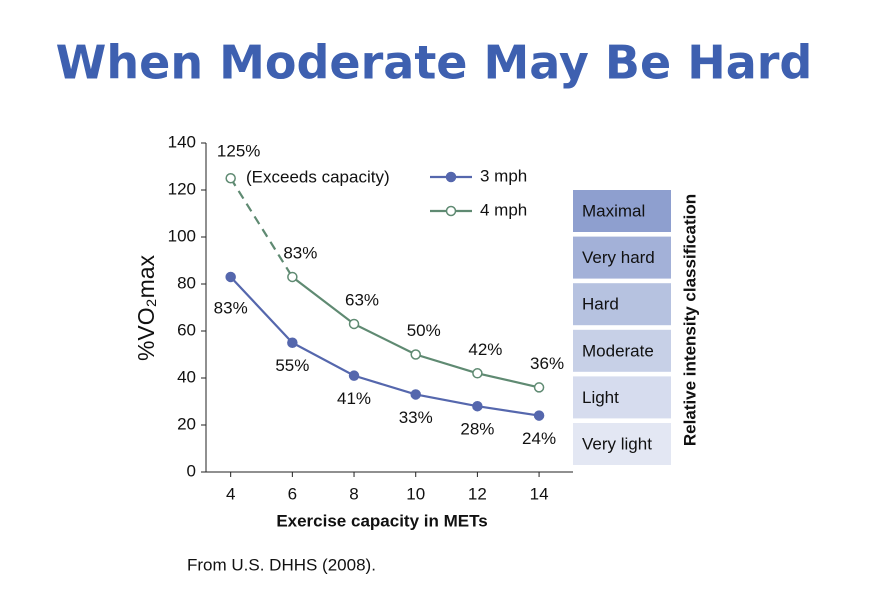  I want to click on y-tick-label: 20, so click(186, 423).